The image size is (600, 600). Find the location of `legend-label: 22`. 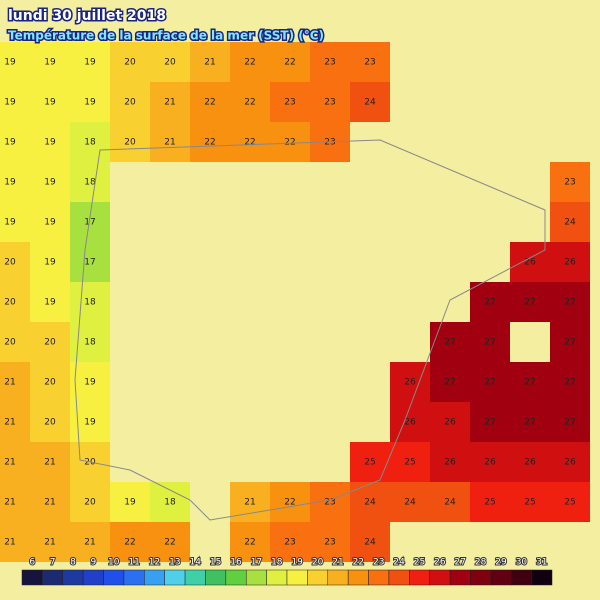

legend-label: 22 is located at coordinates (358, 563).